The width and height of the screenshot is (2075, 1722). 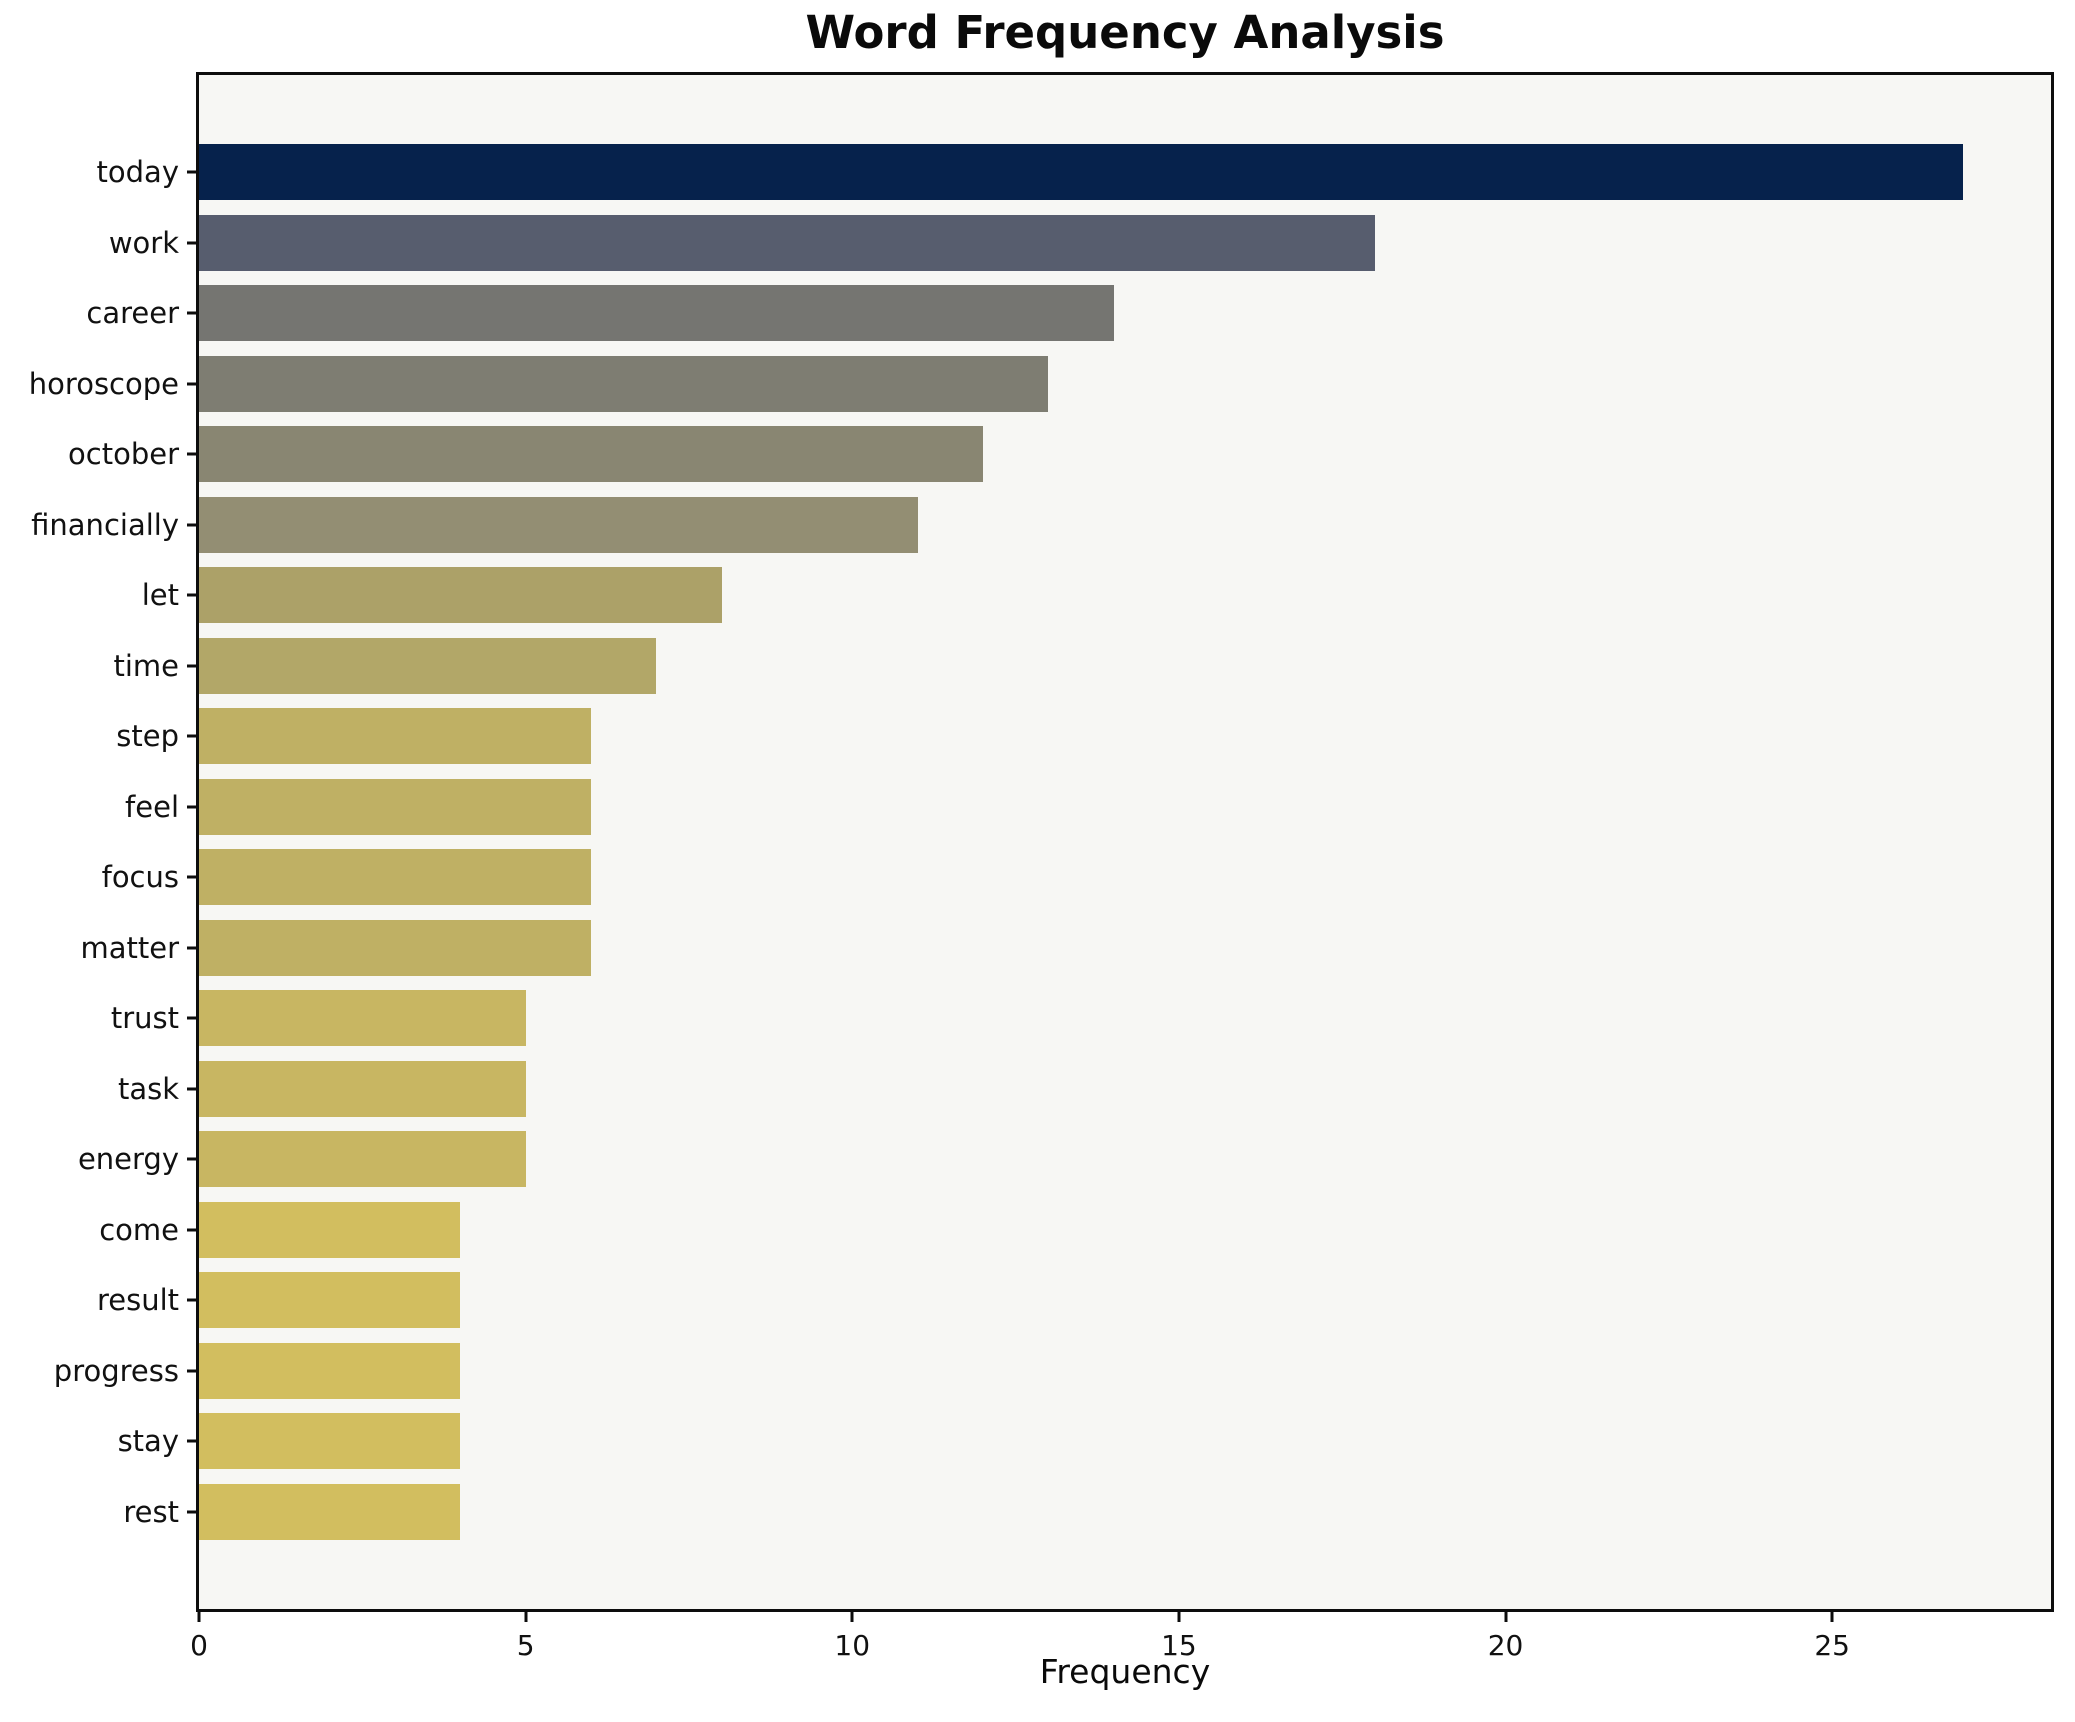 I want to click on bar-row: career, so click(x=1068, y=313).